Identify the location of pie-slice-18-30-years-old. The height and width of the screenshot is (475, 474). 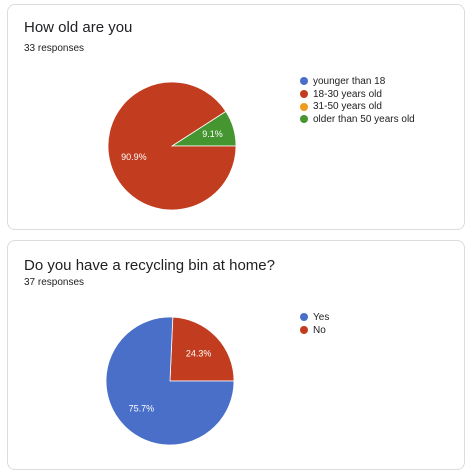
(172, 146).